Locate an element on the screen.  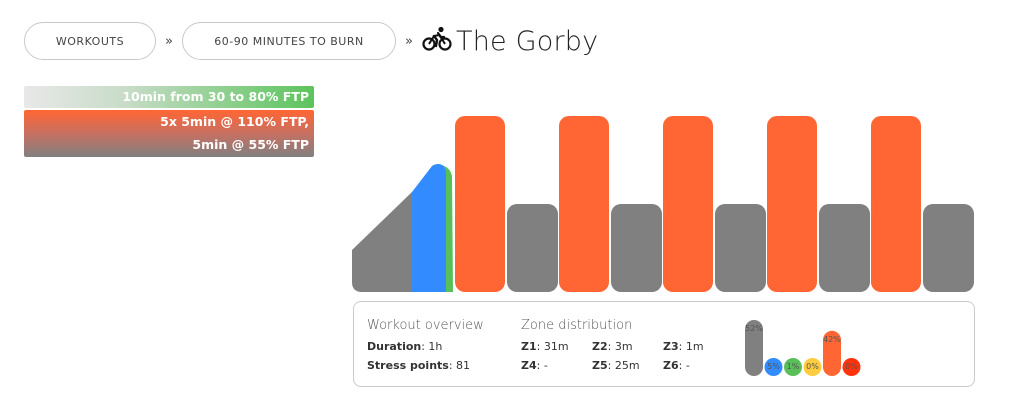
zone-row: Z5: 25m is located at coordinates (616, 365).